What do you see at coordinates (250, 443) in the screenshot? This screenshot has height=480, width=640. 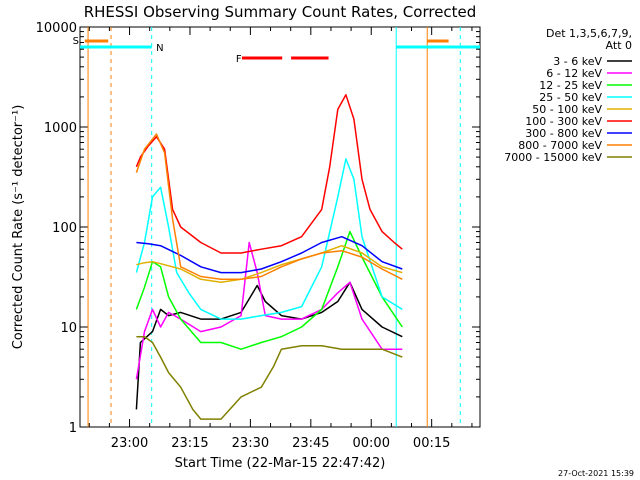 I see `x-tick-label: 23:30` at bounding box center [250, 443].